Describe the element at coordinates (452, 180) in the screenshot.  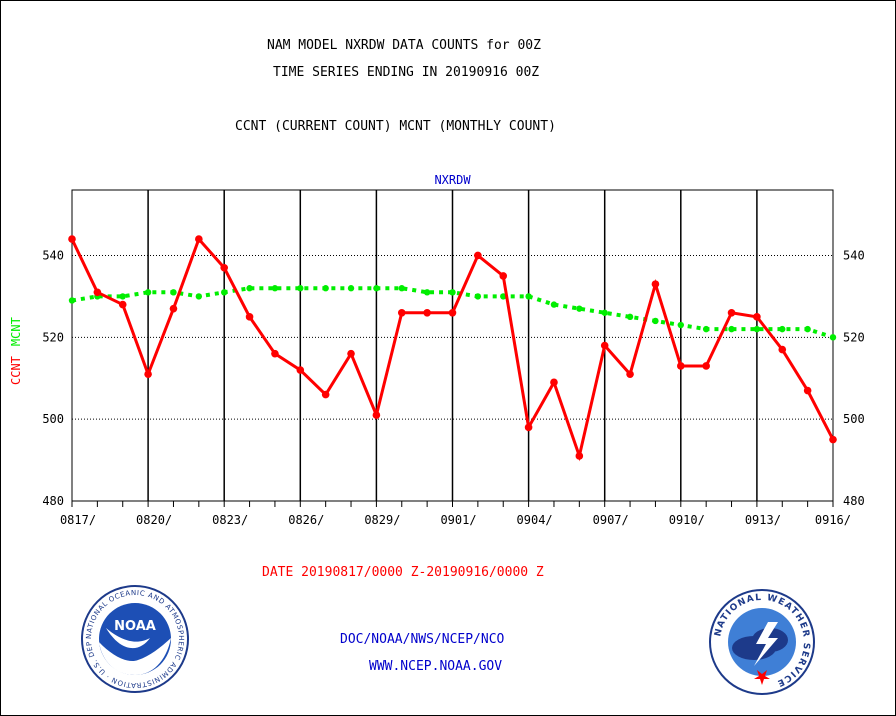
I see `chart-title: NXRDW` at that location.